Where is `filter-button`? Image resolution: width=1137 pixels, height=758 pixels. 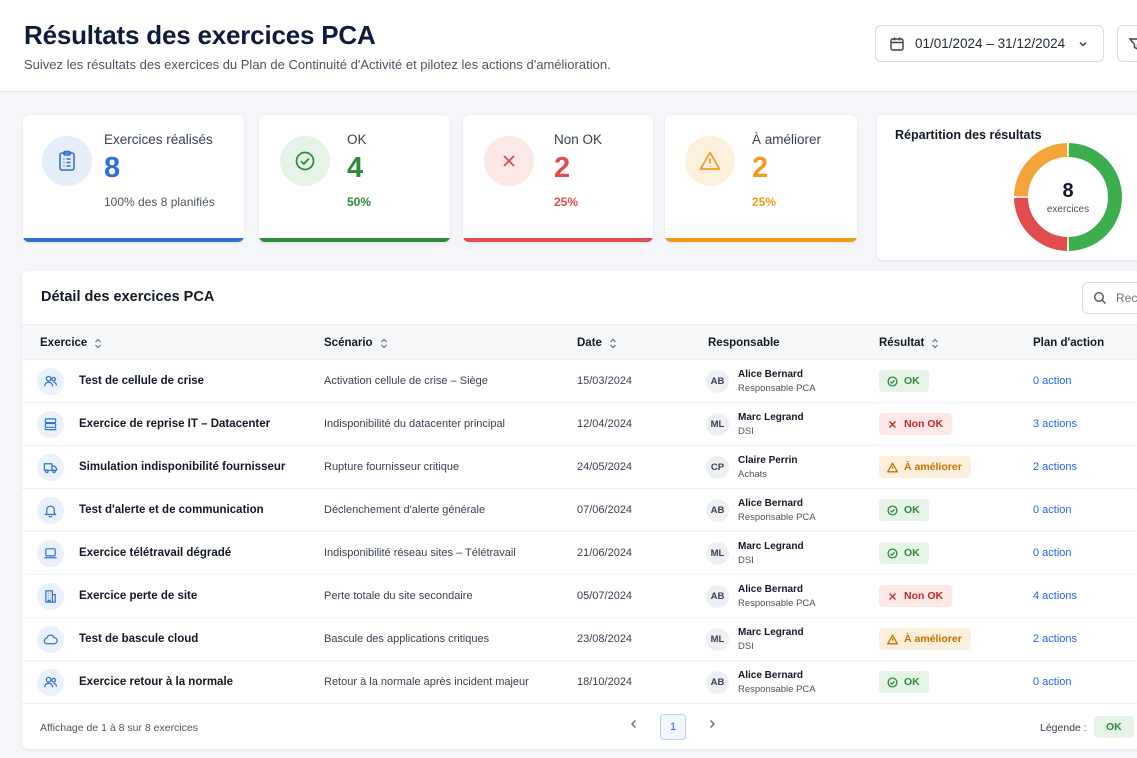
filter-button is located at coordinates (1127, 43).